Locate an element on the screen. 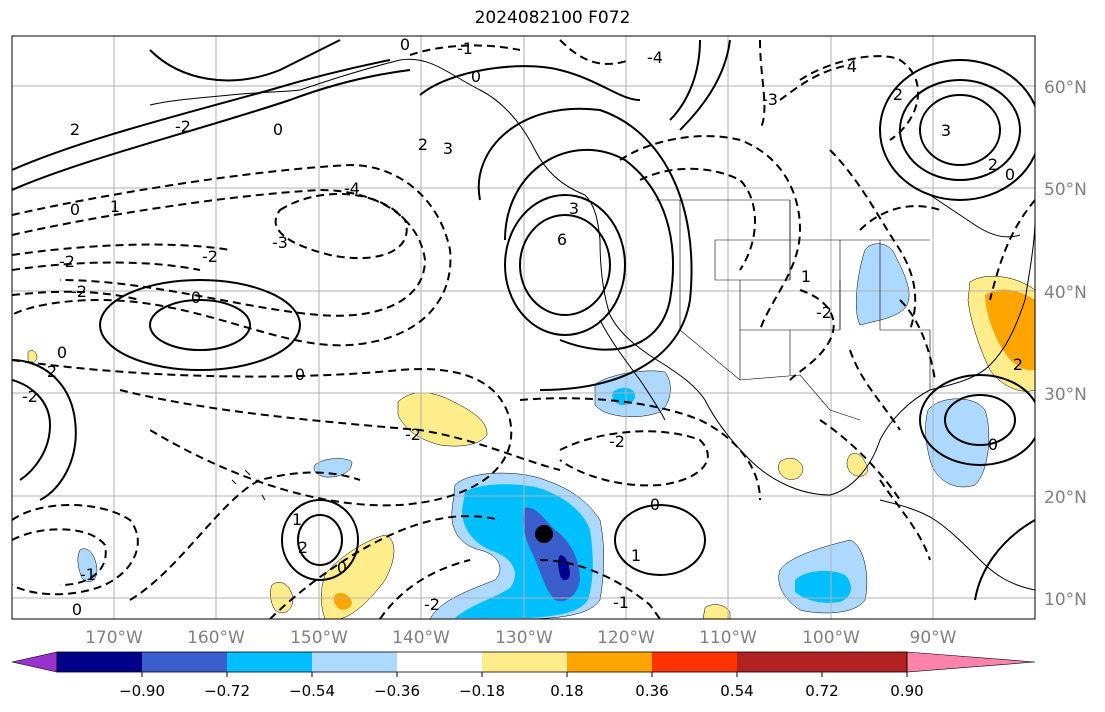 Image resolution: width=1105 pixels, height=712 pixels. lat-label: 60°N is located at coordinates (1065, 88).